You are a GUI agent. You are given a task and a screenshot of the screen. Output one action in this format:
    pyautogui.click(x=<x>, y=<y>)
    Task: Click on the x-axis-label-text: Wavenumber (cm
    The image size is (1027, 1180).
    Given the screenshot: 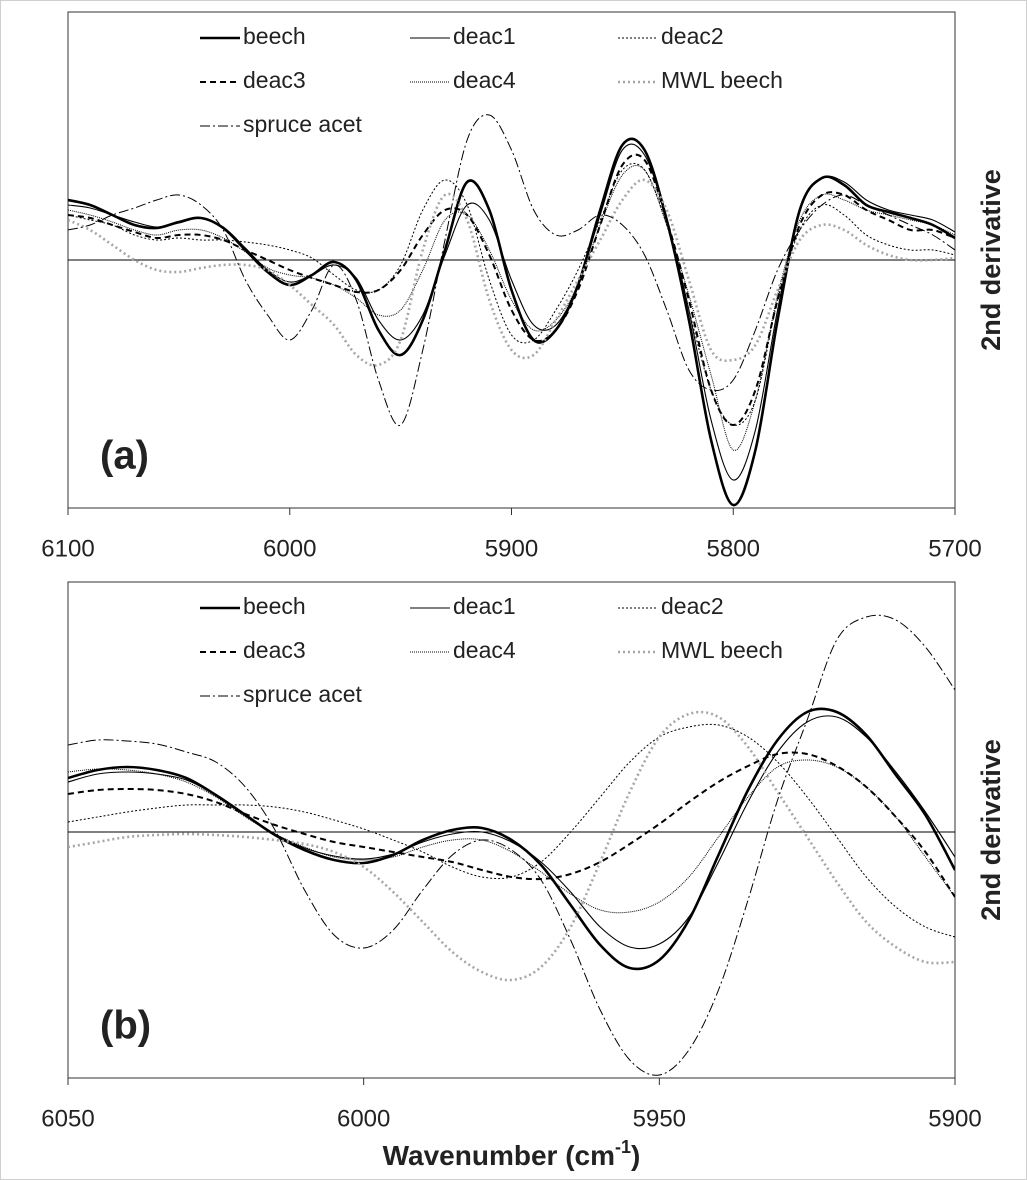 What is the action you would take?
    pyautogui.click(x=499, y=1155)
    